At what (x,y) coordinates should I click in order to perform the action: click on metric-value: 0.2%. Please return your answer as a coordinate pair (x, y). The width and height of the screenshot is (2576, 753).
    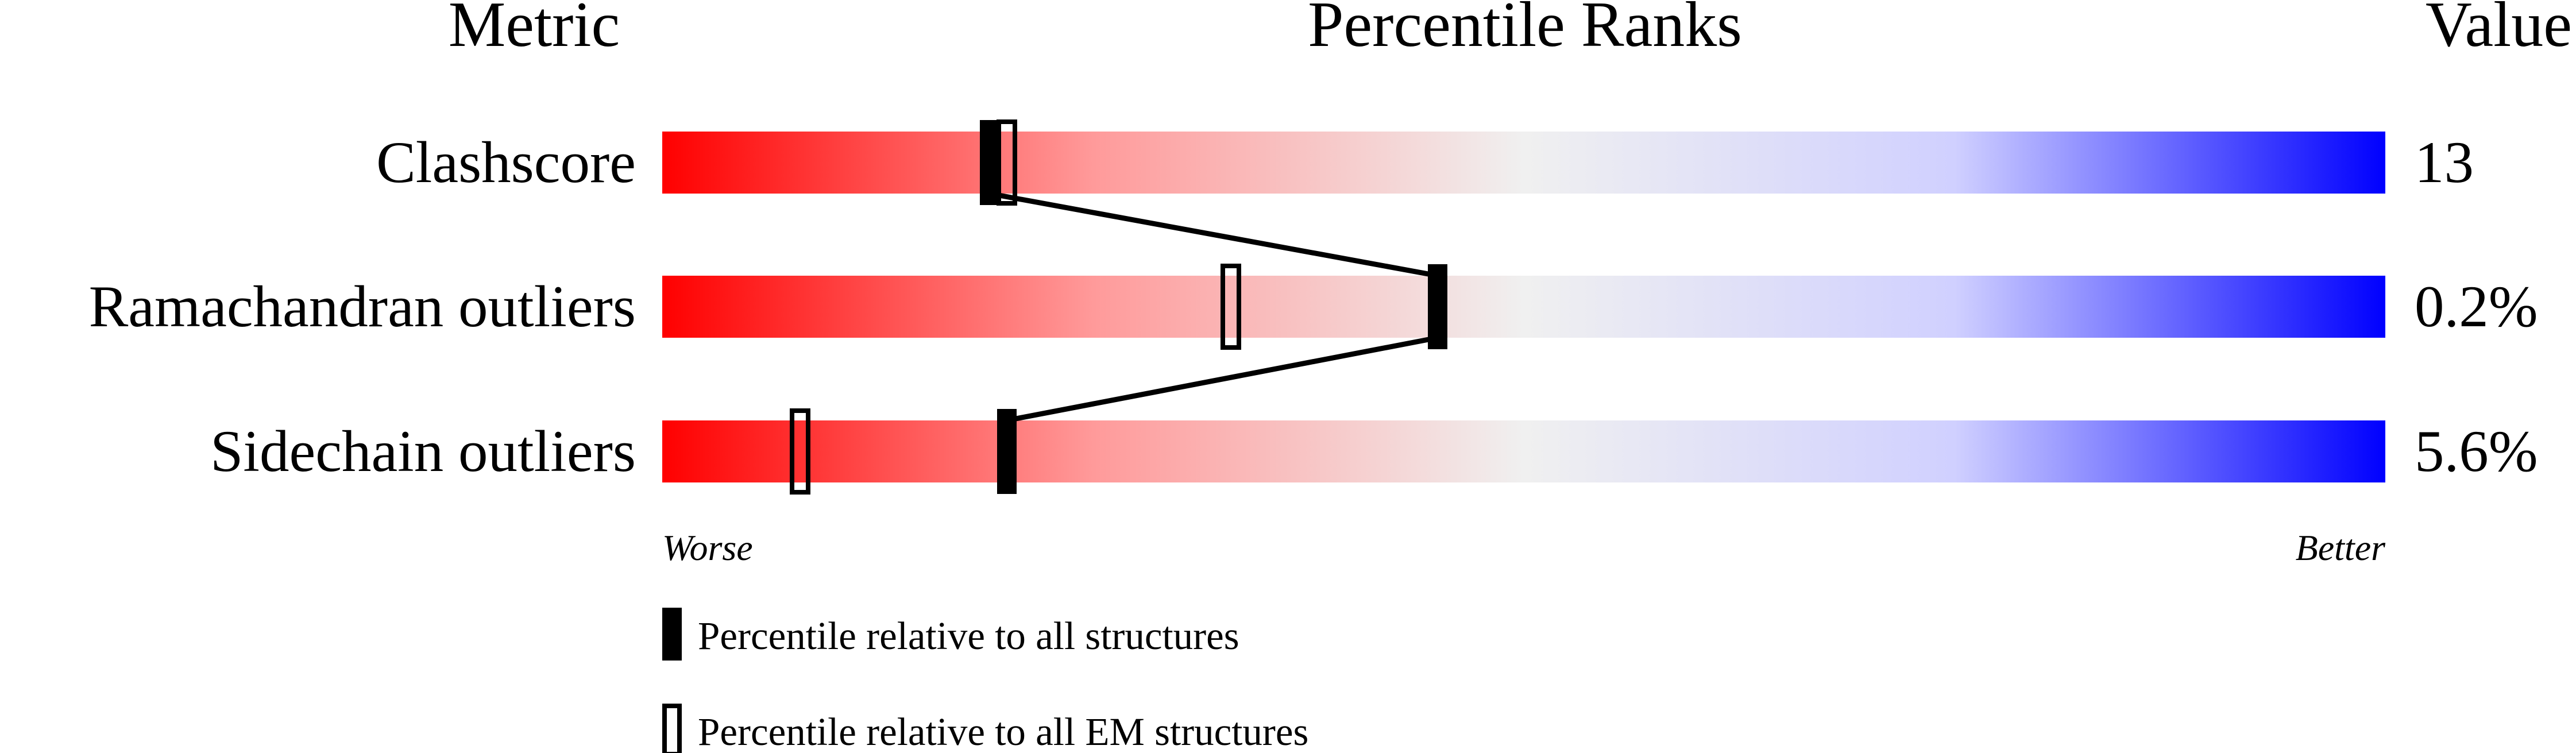
    Looking at the image, I should click on (2476, 306).